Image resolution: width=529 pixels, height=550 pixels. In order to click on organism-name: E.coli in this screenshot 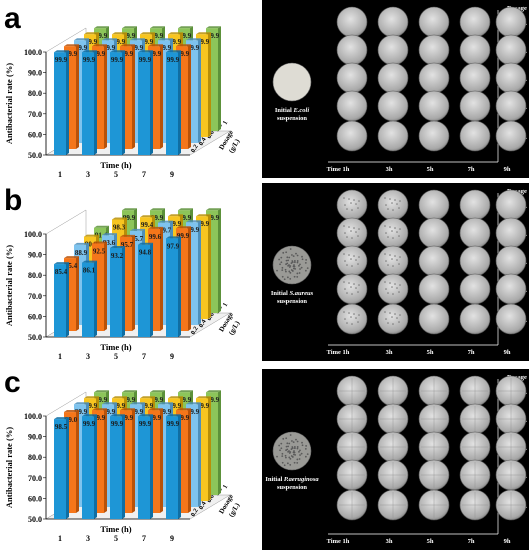, I will do `click(300, 110)`.